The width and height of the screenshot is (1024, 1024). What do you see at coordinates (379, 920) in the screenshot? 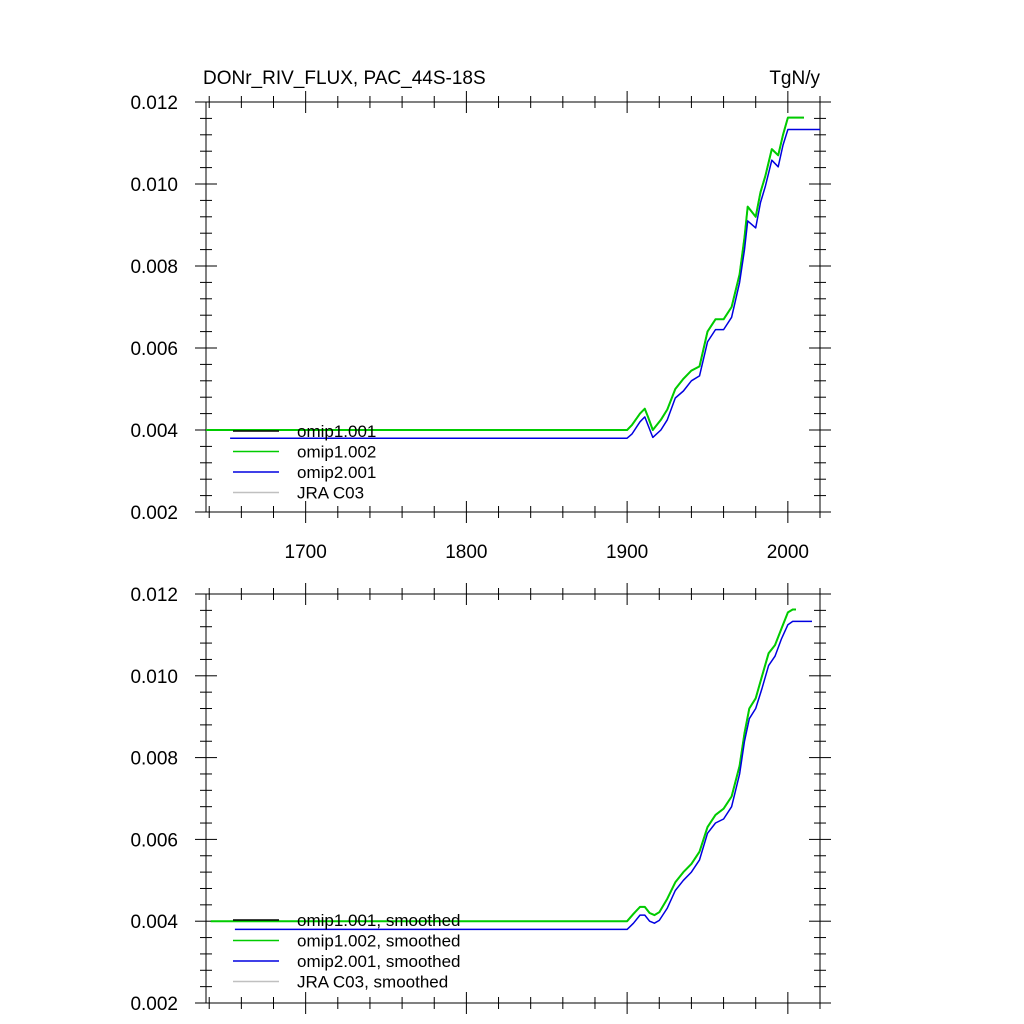
I see `legend-label: omip1.001, smoothed` at bounding box center [379, 920].